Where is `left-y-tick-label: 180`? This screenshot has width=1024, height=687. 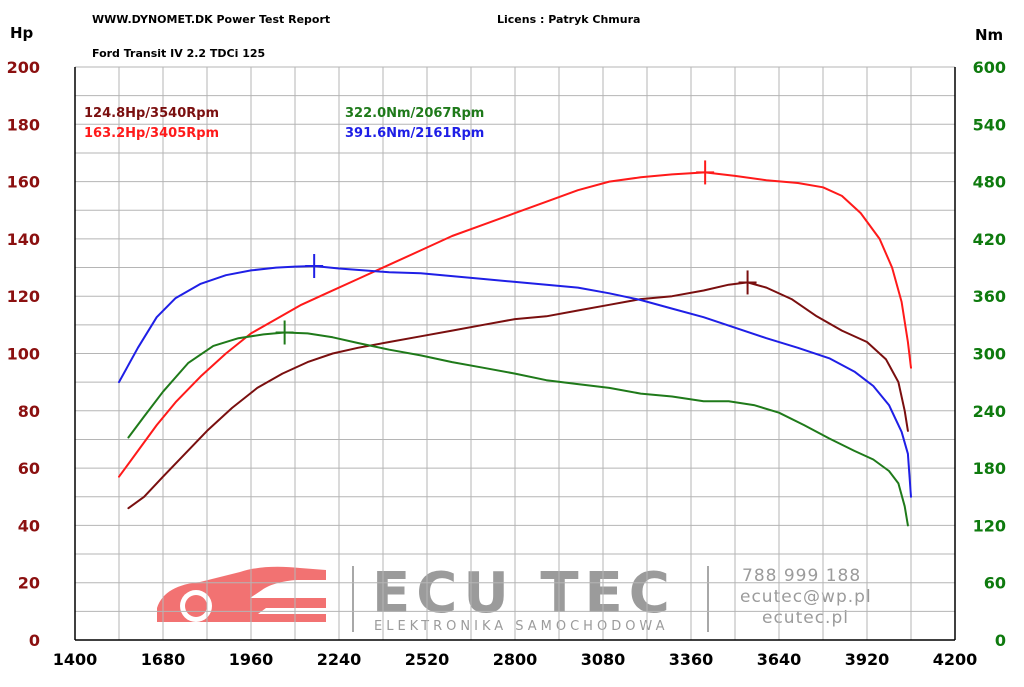
left-y-tick-label: 180 is located at coordinates (23, 124).